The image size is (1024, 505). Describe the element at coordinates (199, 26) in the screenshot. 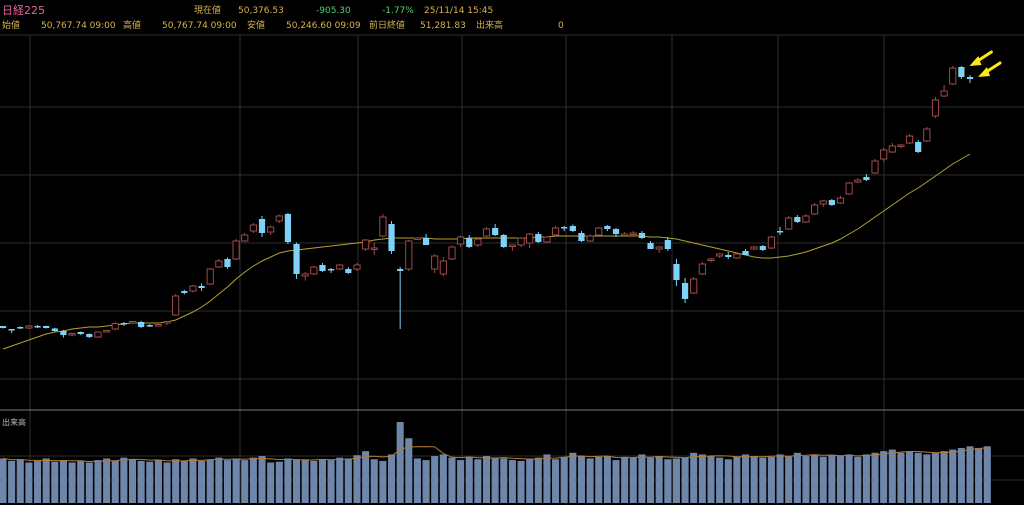

I see `high-value: 50,767.74 09:00` at that location.